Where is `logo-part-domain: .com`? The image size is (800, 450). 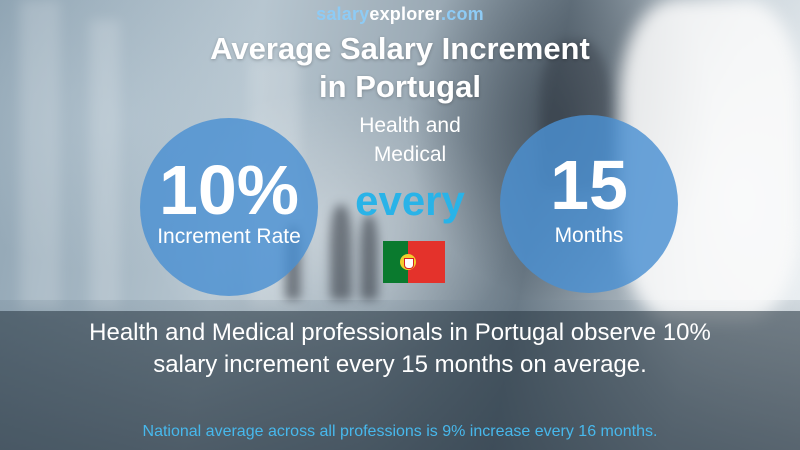 logo-part-domain: .com is located at coordinates (462, 14).